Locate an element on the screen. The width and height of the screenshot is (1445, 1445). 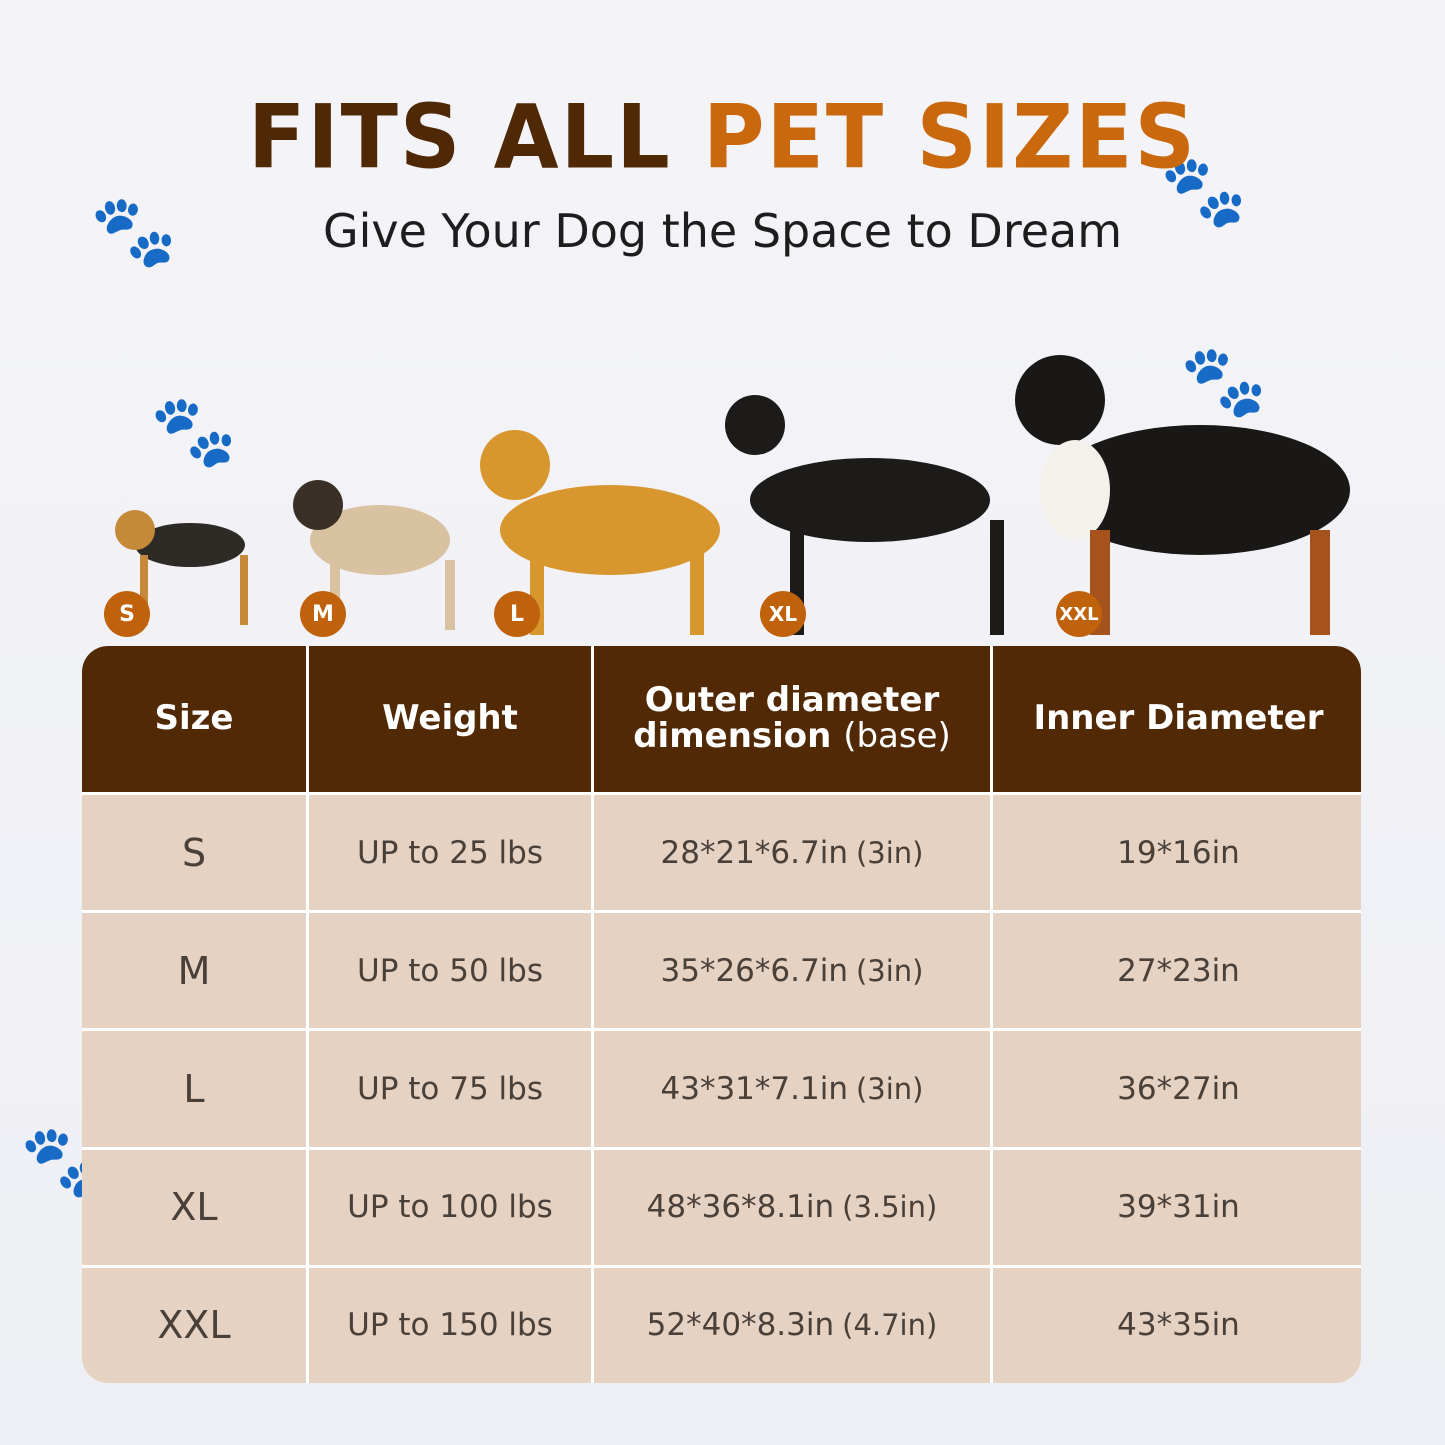
cell-weight: UP to 50 lbs is located at coordinates (450, 971).